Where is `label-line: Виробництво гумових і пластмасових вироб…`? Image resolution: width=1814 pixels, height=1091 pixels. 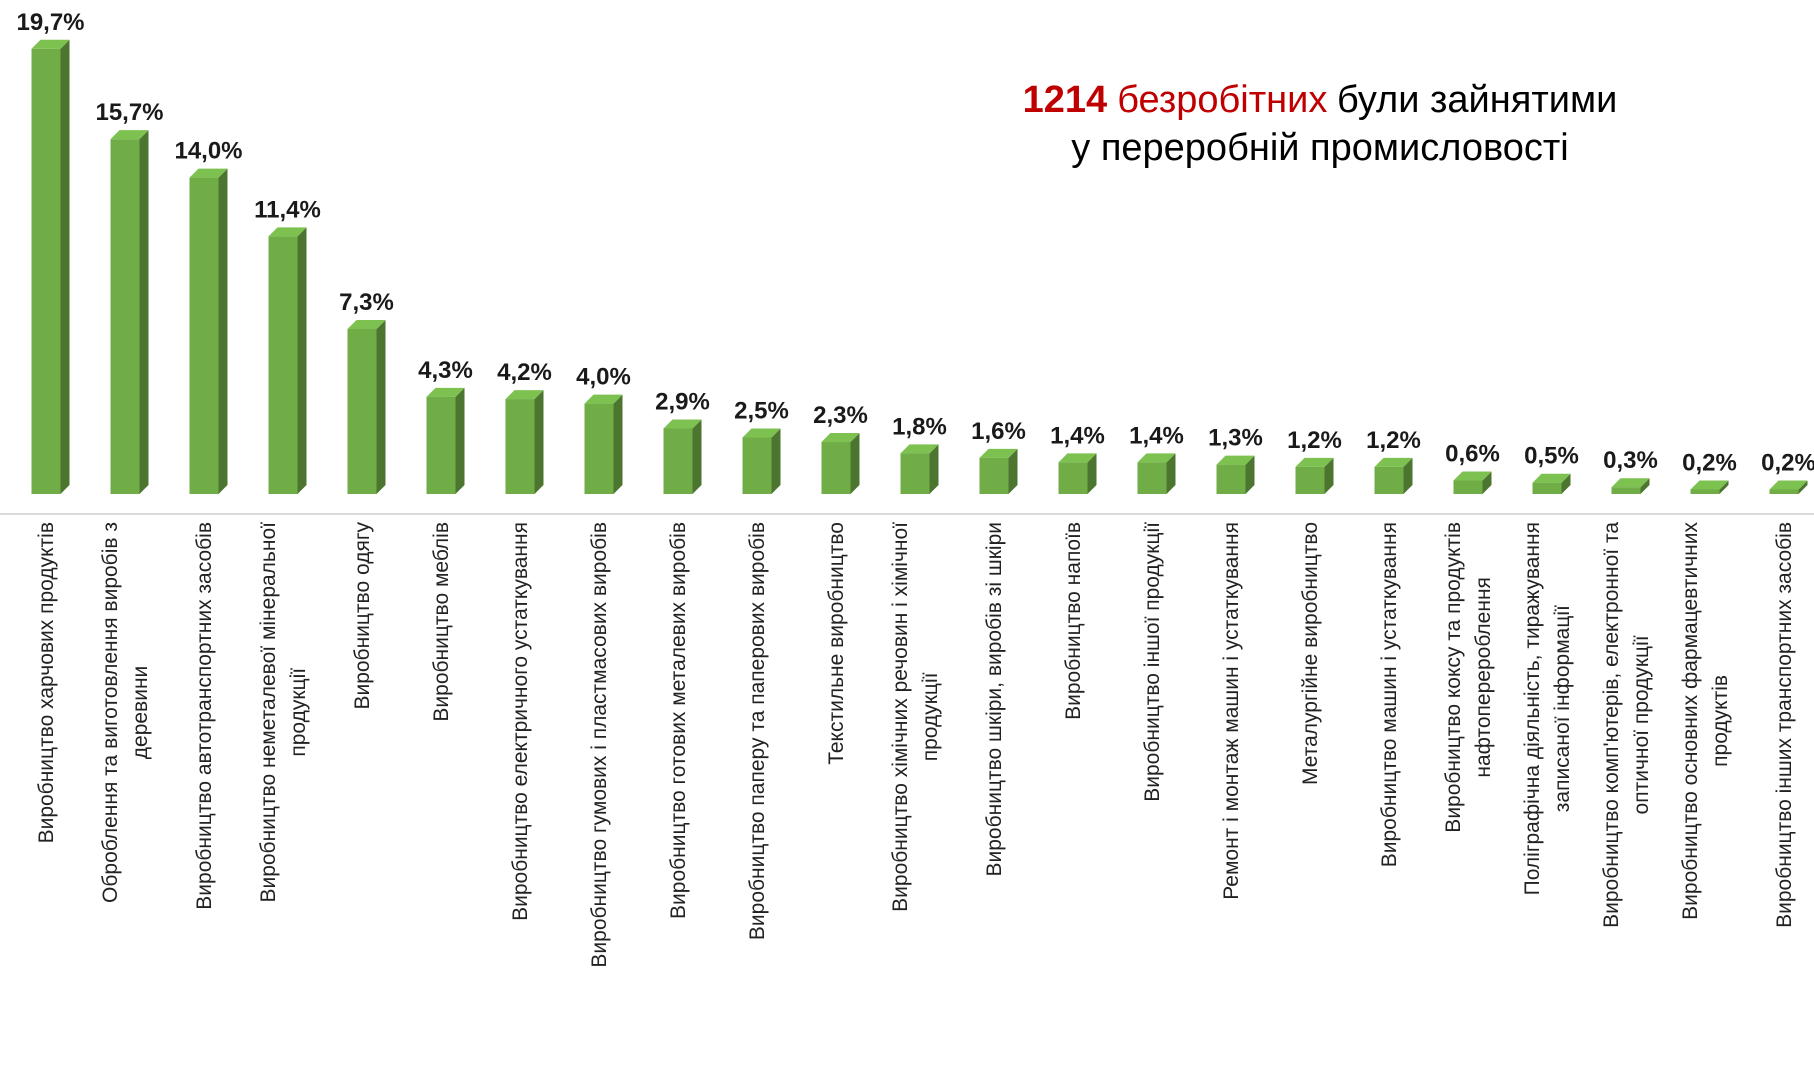
label-line: Виробництво гумових і пластмасових вироб… is located at coordinates (599, 745).